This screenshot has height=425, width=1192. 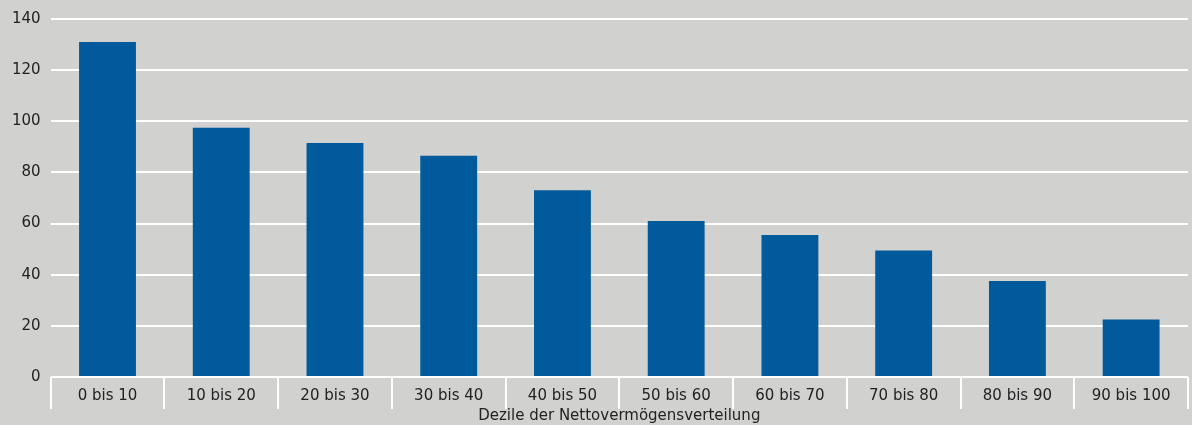 What do you see at coordinates (26, 17) in the screenshot?
I see `y-tick-label: 140` at bounding box center [26, 17].